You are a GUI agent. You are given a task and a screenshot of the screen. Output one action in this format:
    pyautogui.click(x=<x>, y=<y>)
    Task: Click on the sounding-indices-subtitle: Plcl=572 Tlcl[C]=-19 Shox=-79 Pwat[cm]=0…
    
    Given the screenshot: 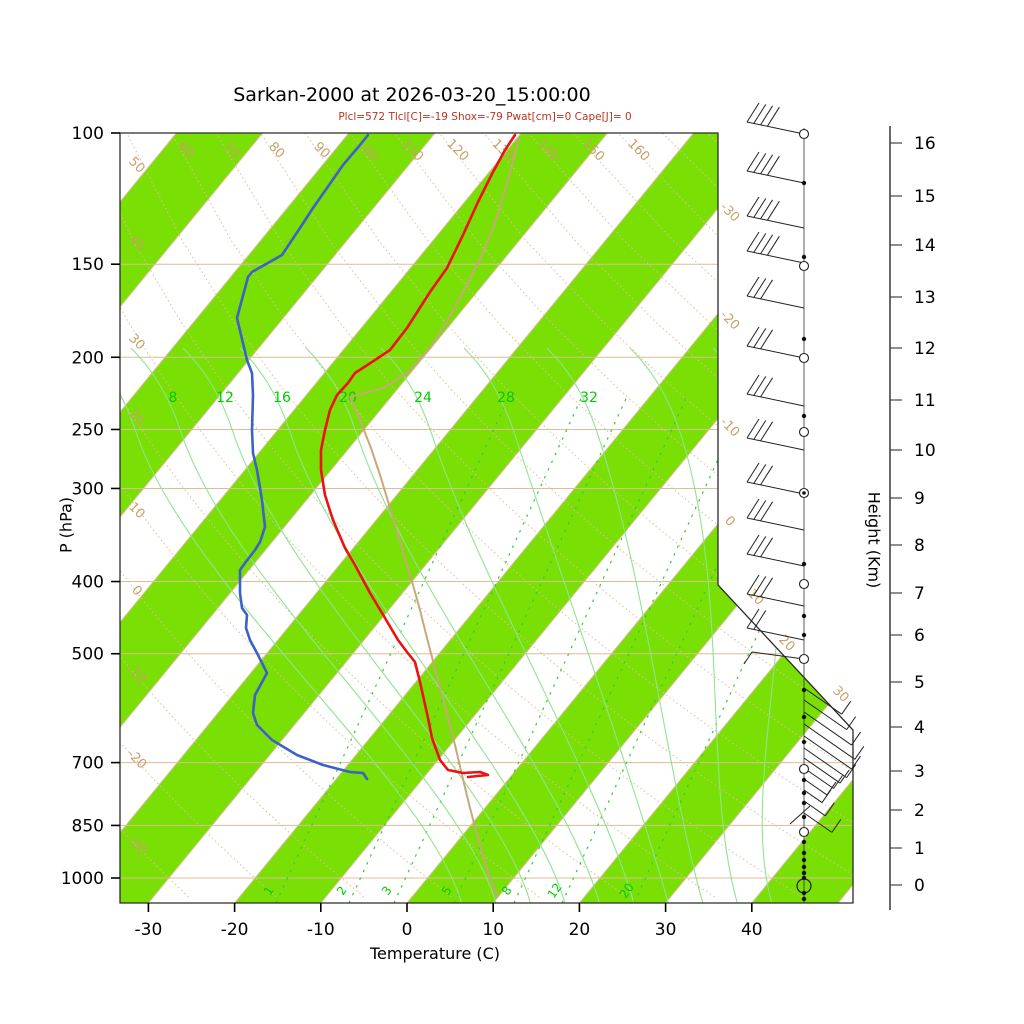 What is the action you would take?
    pyautogui.click(x=485, y=117)
    